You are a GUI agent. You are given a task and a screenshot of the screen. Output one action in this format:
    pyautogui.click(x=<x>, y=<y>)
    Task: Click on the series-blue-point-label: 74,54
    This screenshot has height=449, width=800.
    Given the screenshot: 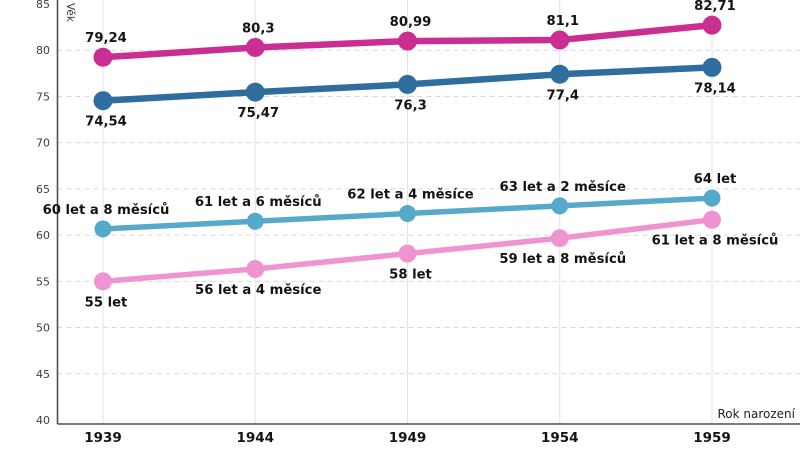 What is the action you would take?
    pyautogui.click(x=106, y=122)
    